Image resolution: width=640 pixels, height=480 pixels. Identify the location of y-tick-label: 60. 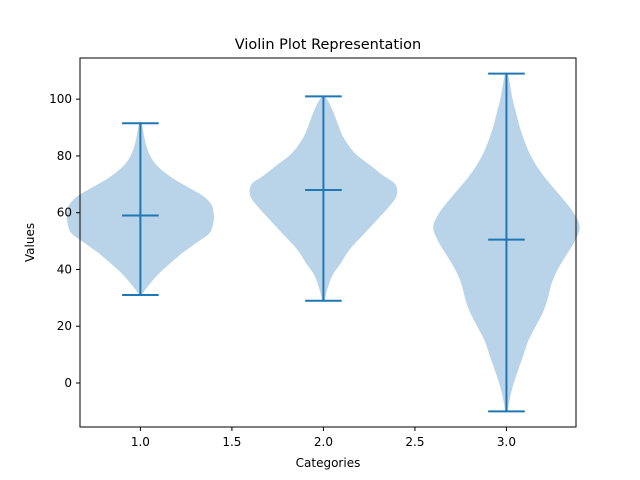
(64, 213).